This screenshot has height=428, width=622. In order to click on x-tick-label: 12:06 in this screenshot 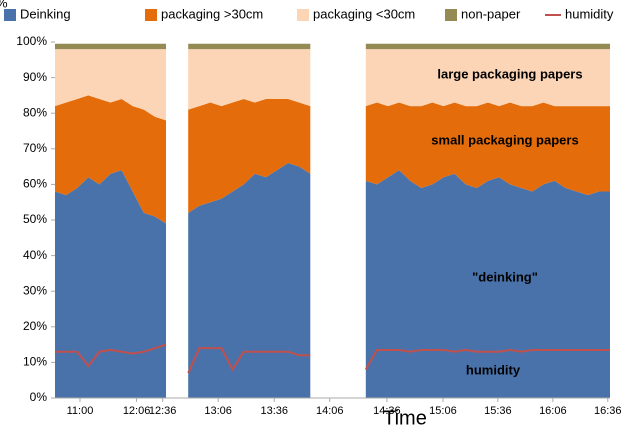, I will do `click(137, 411)`.